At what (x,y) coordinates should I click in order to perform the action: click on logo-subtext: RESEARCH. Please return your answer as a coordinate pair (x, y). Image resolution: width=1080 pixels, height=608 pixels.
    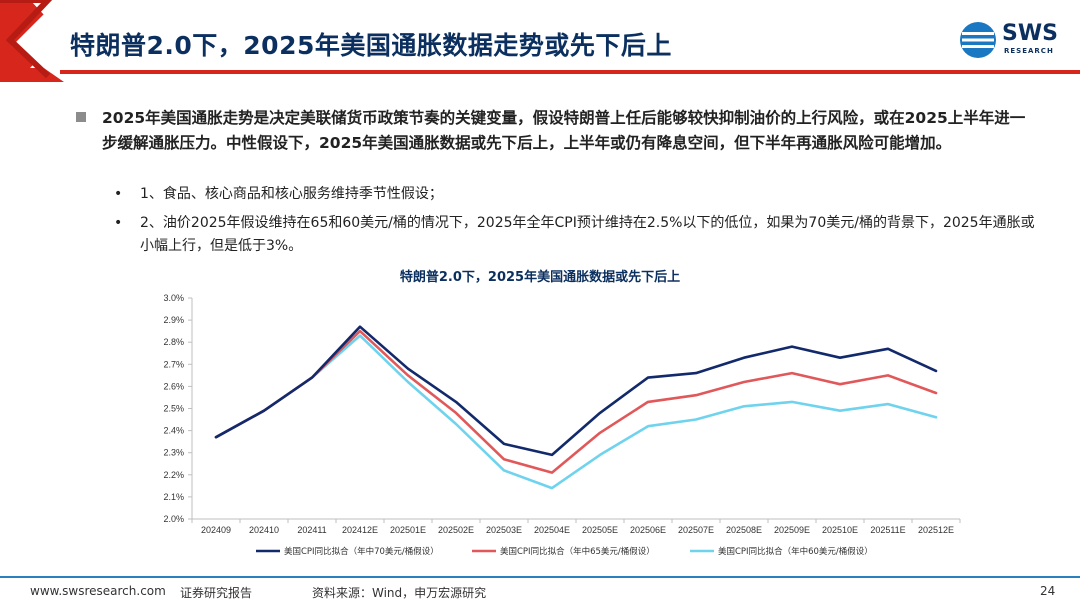
    Looking at the image, I should click on (1029, 51).